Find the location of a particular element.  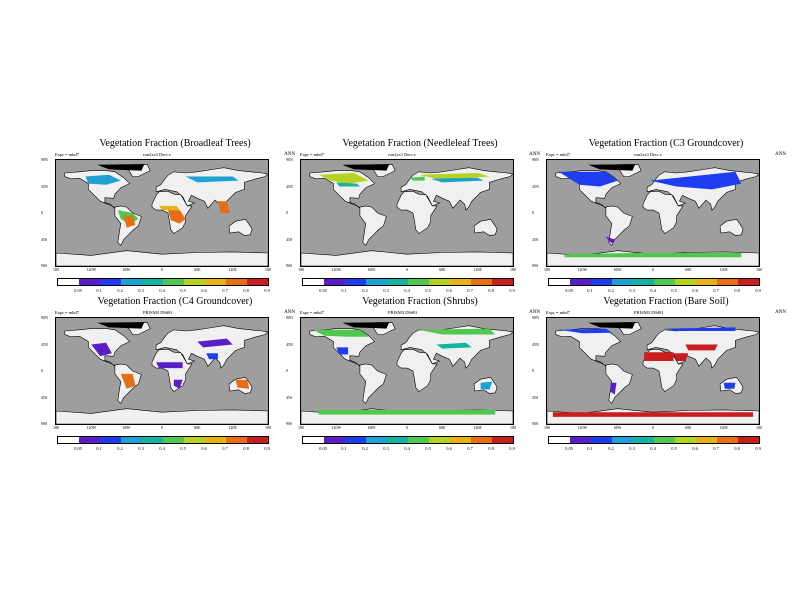

panel-title: Vegetation Fraction (Broadleaf Trees) is located at coordinates (175, 143).